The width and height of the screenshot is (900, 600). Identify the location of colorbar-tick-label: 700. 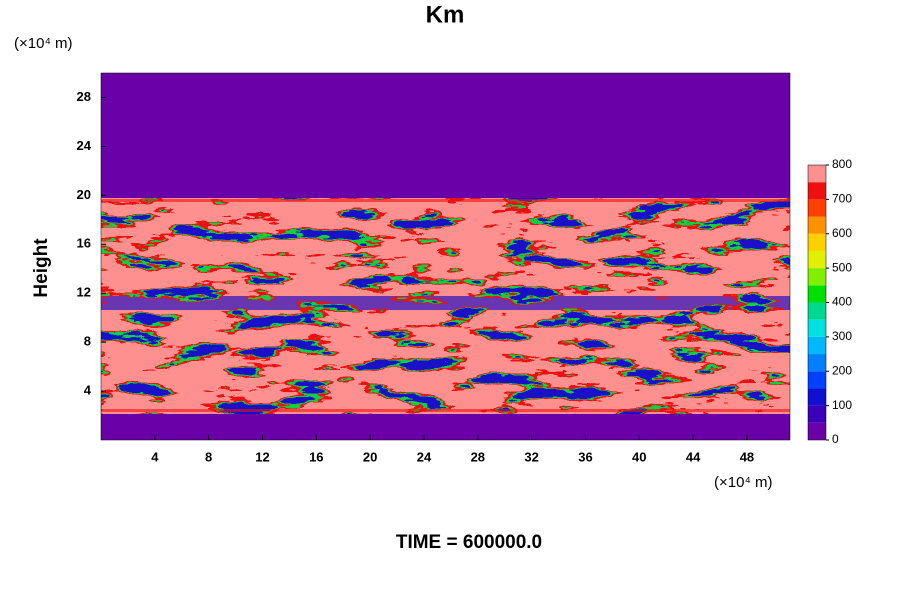
(842, 199).